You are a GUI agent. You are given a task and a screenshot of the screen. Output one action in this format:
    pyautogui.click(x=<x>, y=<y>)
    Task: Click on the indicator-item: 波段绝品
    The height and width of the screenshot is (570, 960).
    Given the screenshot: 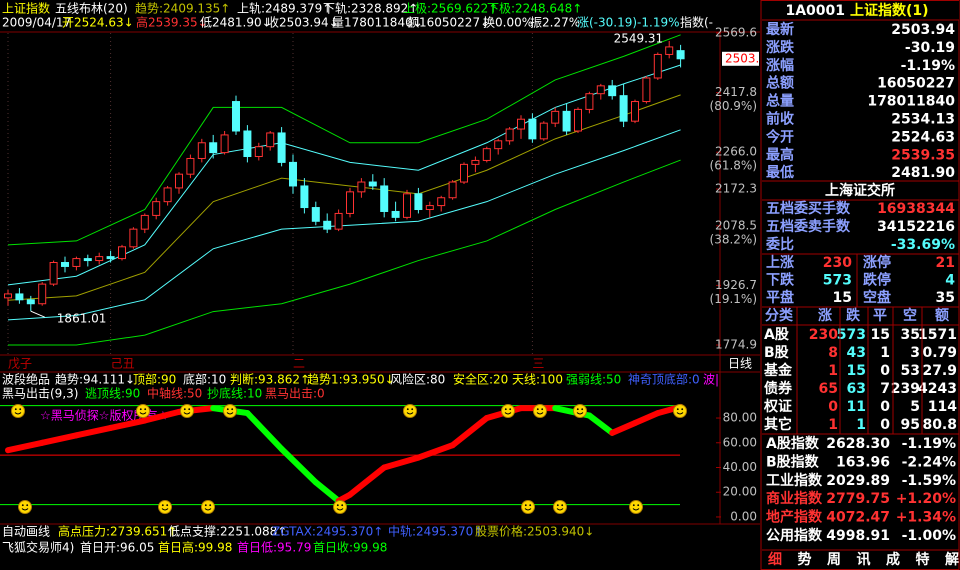 What is the action you would take?
    pyautogui.click(x=26, y=379)
    